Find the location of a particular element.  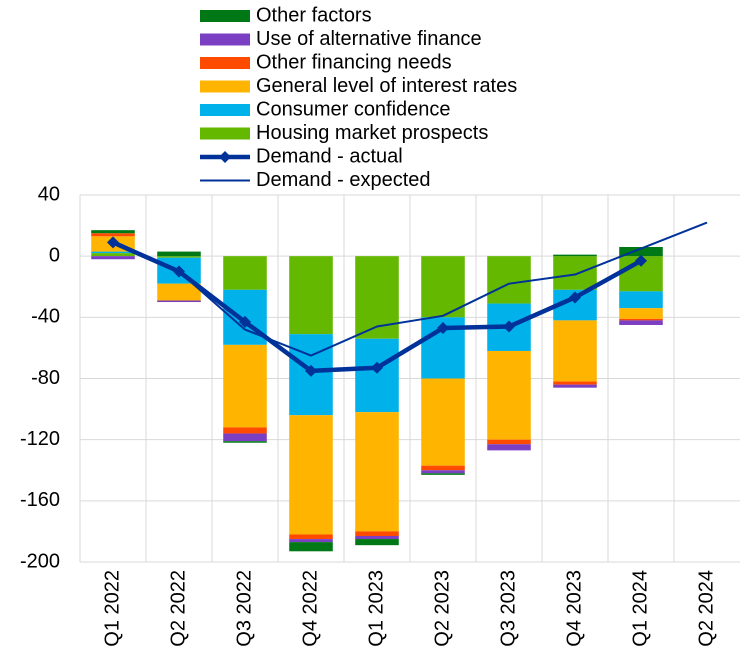

legend-label: Housing market prospects is located at coordinates (372, 133).